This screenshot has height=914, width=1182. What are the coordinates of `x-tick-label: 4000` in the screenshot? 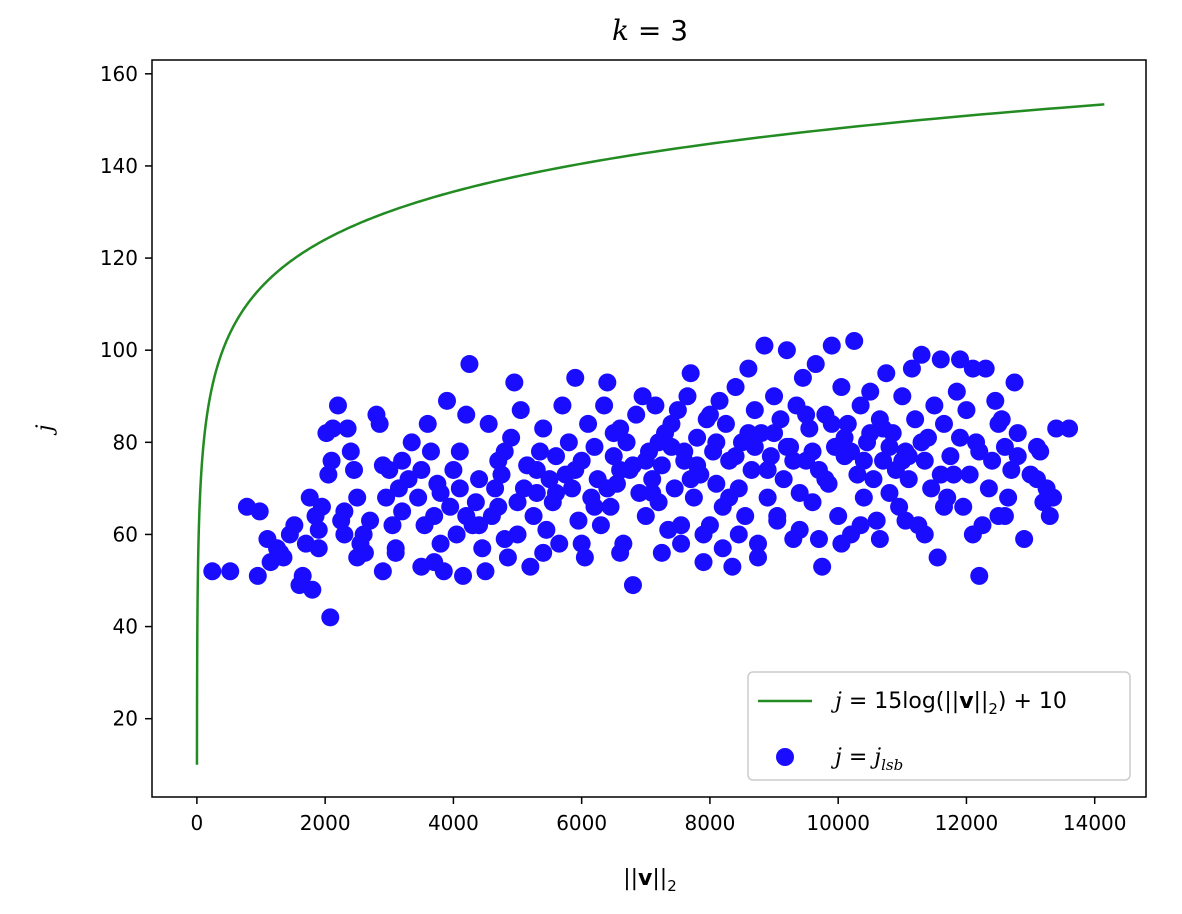 It's located at (453, 823).